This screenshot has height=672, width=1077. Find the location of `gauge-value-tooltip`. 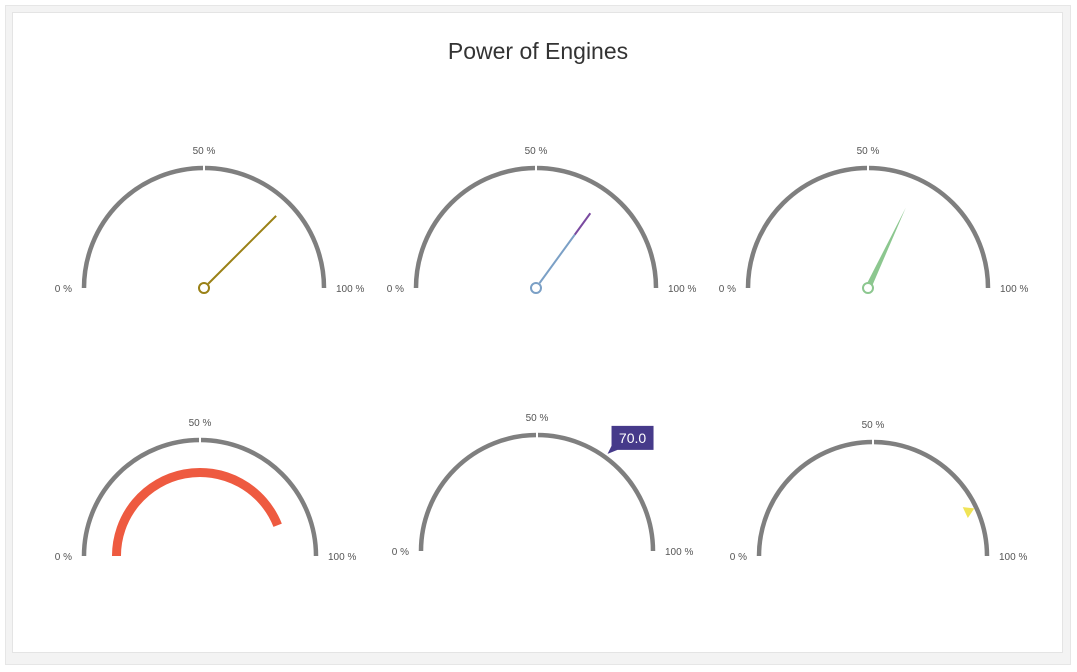

gauge-value-tooltip is located at coordinates (630, 439).